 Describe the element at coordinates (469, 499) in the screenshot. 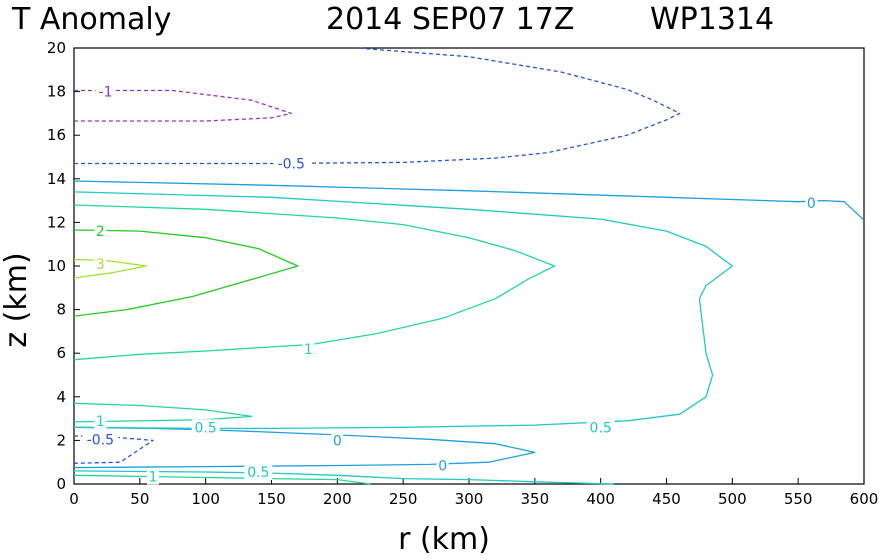

I see `x-tick-label: 300` at that location.